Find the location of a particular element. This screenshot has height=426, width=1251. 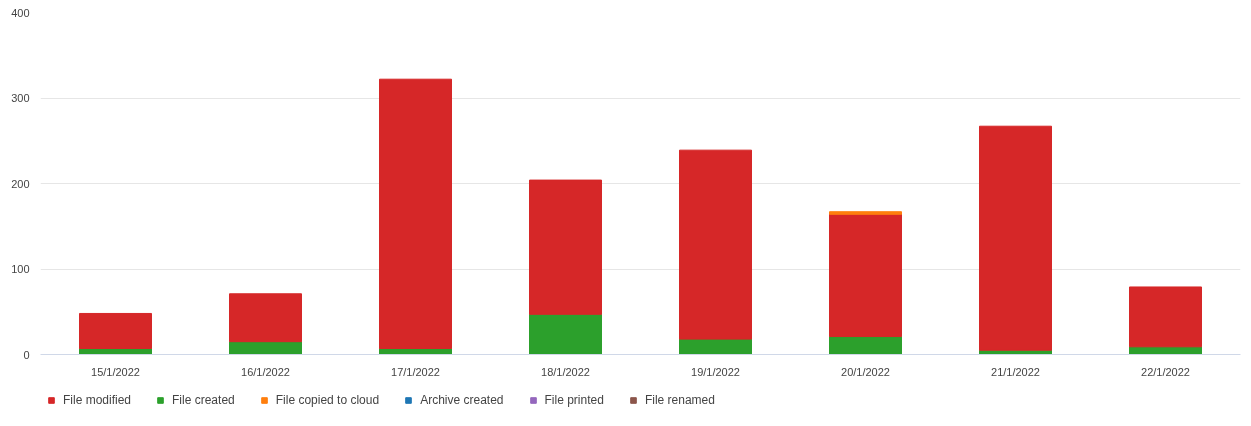

y-tick-label: 0 is located at coordinates (26, 354).